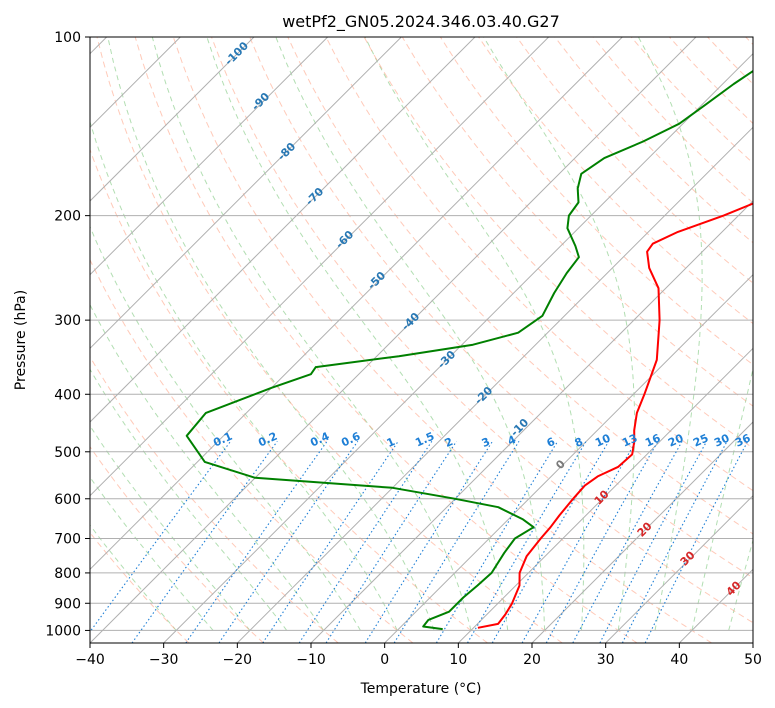 The width and height of the screenshot is (775, 708). I want to click on mixing-ratio-label: 36, so click(743, 440).